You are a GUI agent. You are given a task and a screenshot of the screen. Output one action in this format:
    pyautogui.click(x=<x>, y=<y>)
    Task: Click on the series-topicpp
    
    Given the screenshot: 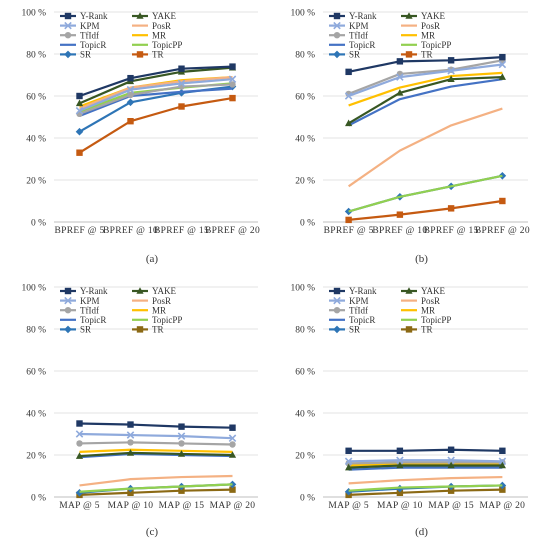 What is the action you would take?
    pyautogui.click(x=156, y=488)
    